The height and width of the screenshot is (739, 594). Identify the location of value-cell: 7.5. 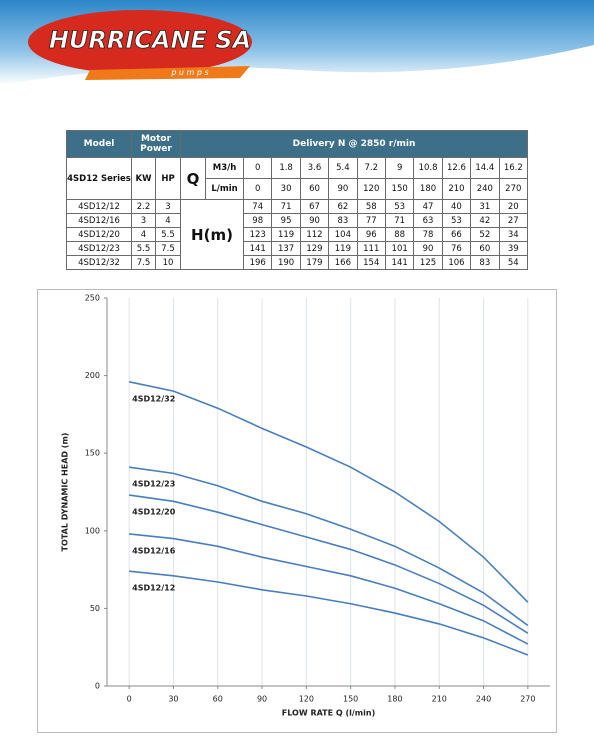
(168, 248).